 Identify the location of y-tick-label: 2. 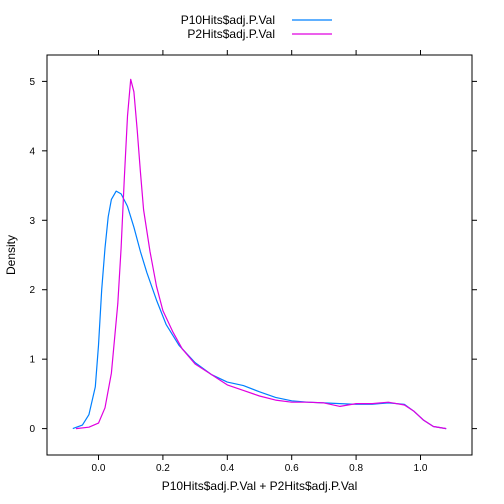
(32, 290).